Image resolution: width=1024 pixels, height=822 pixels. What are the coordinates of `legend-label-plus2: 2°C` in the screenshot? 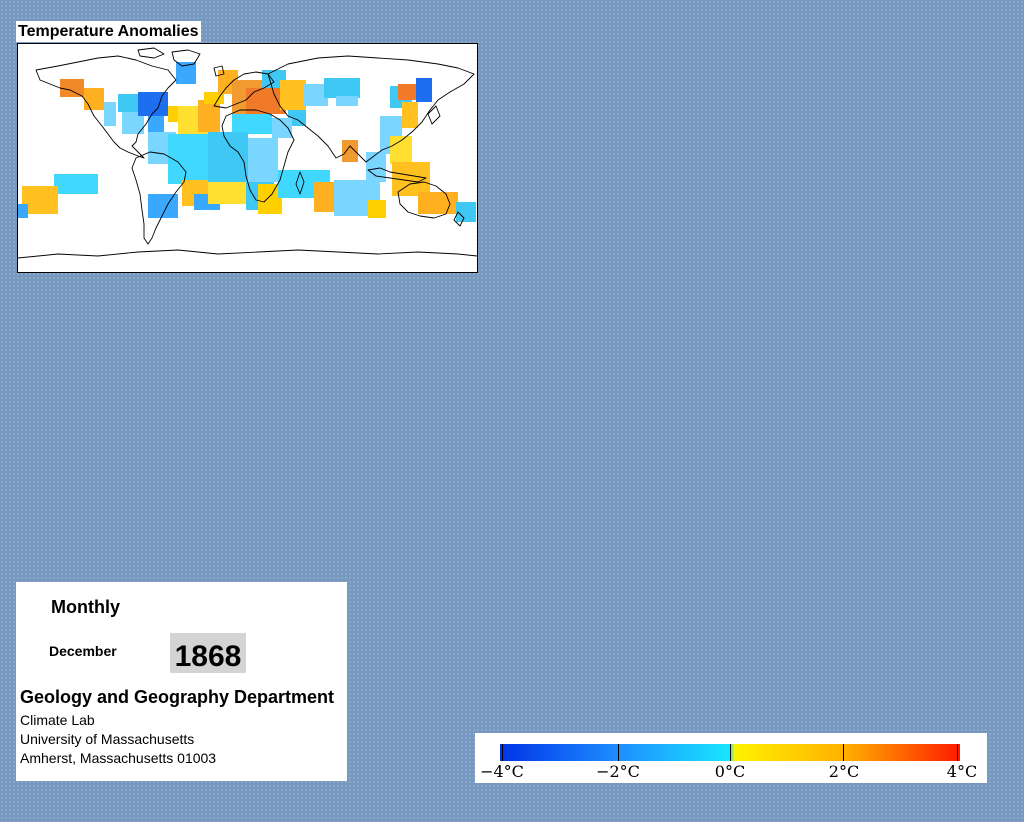 It's located at (844, 771).